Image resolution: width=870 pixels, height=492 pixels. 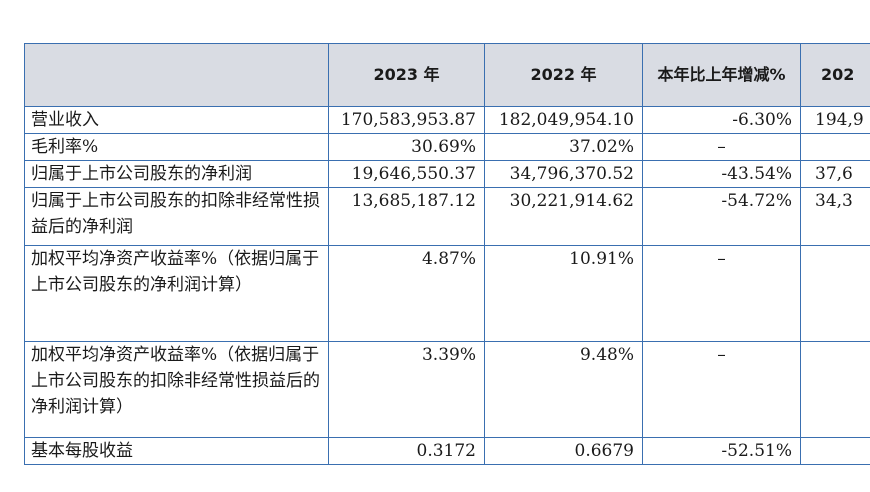 I want to click on value-change: -43.54%, so click(x=721, y=174).